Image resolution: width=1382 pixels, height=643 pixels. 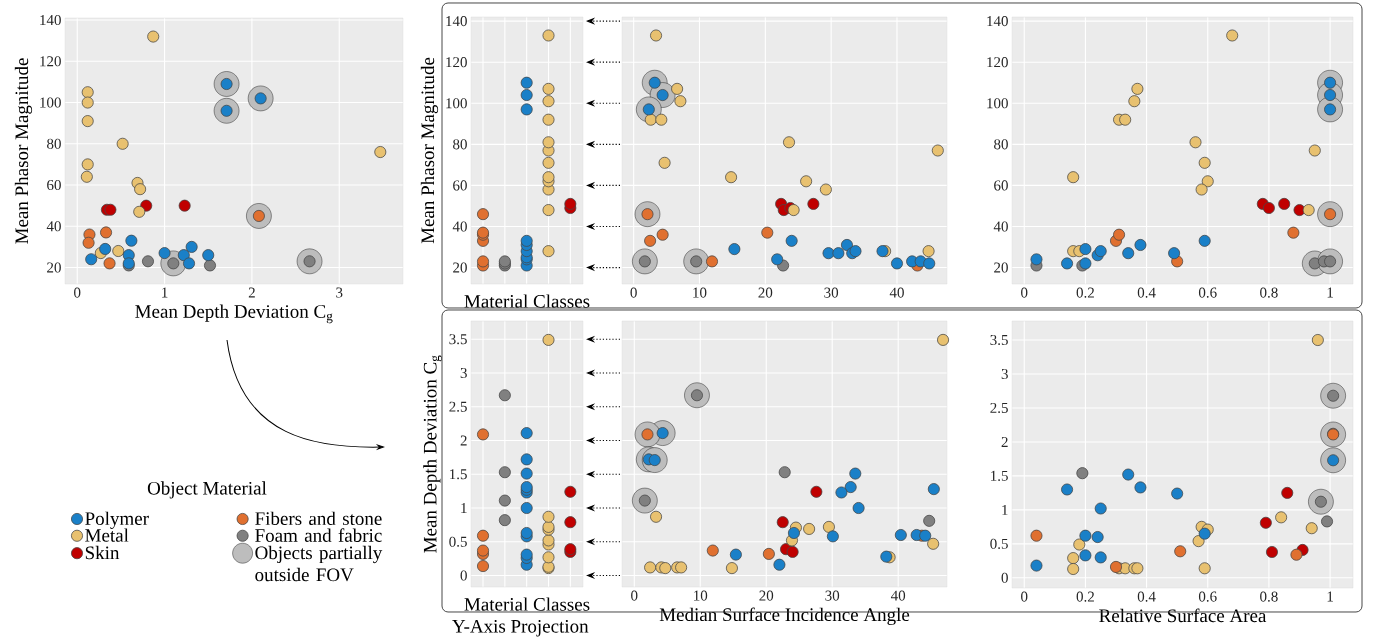 I want to click on legend-label: Fibers and stone, so click(x=318, y=518).